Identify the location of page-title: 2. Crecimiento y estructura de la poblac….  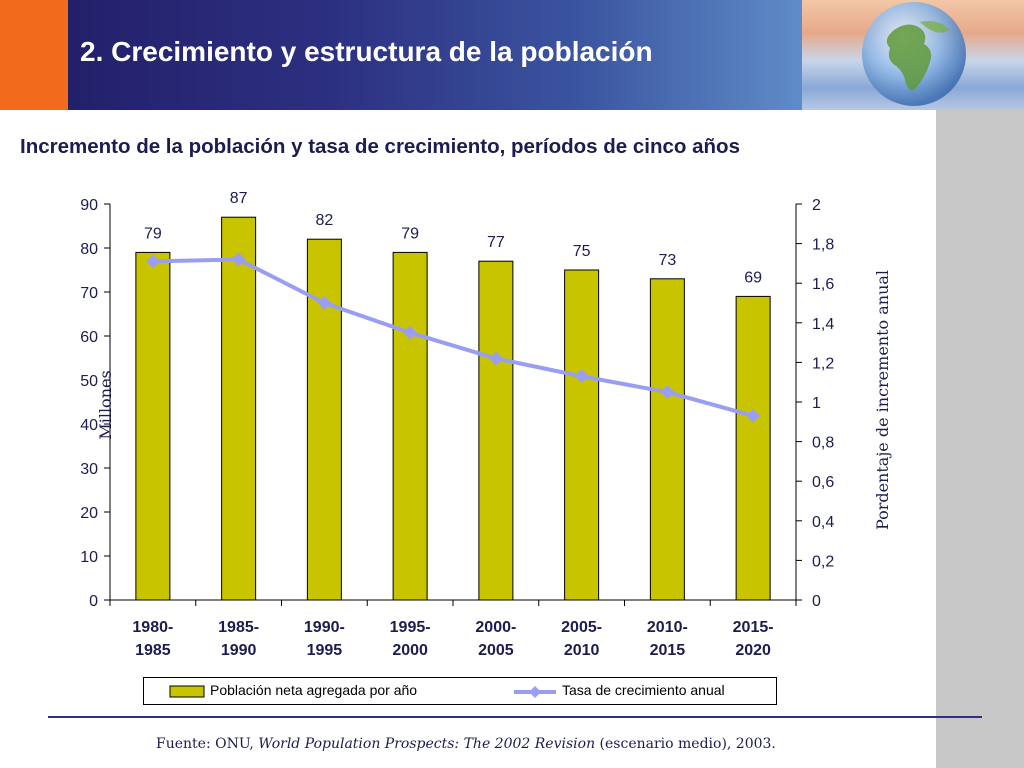
(366, 51).